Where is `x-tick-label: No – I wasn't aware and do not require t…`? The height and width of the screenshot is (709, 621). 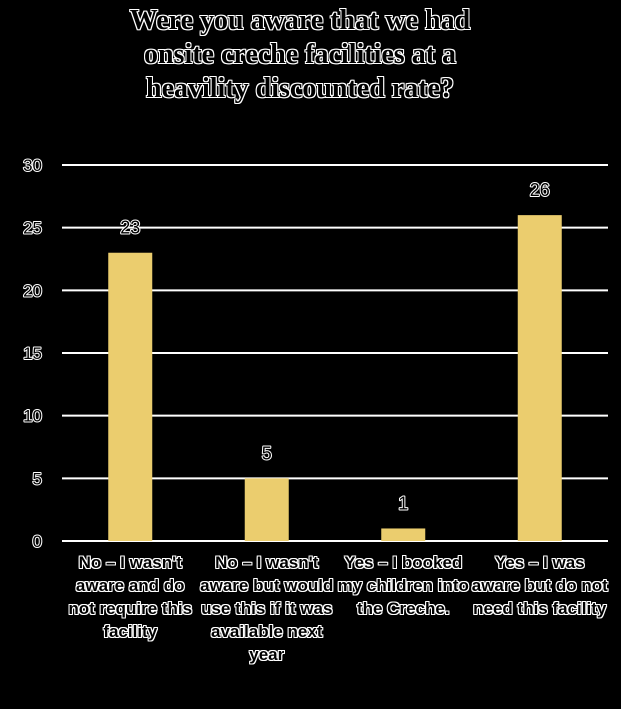
x-tick-label: No – I wasn't aware and do not require t… is located at coordinates (130, 597).